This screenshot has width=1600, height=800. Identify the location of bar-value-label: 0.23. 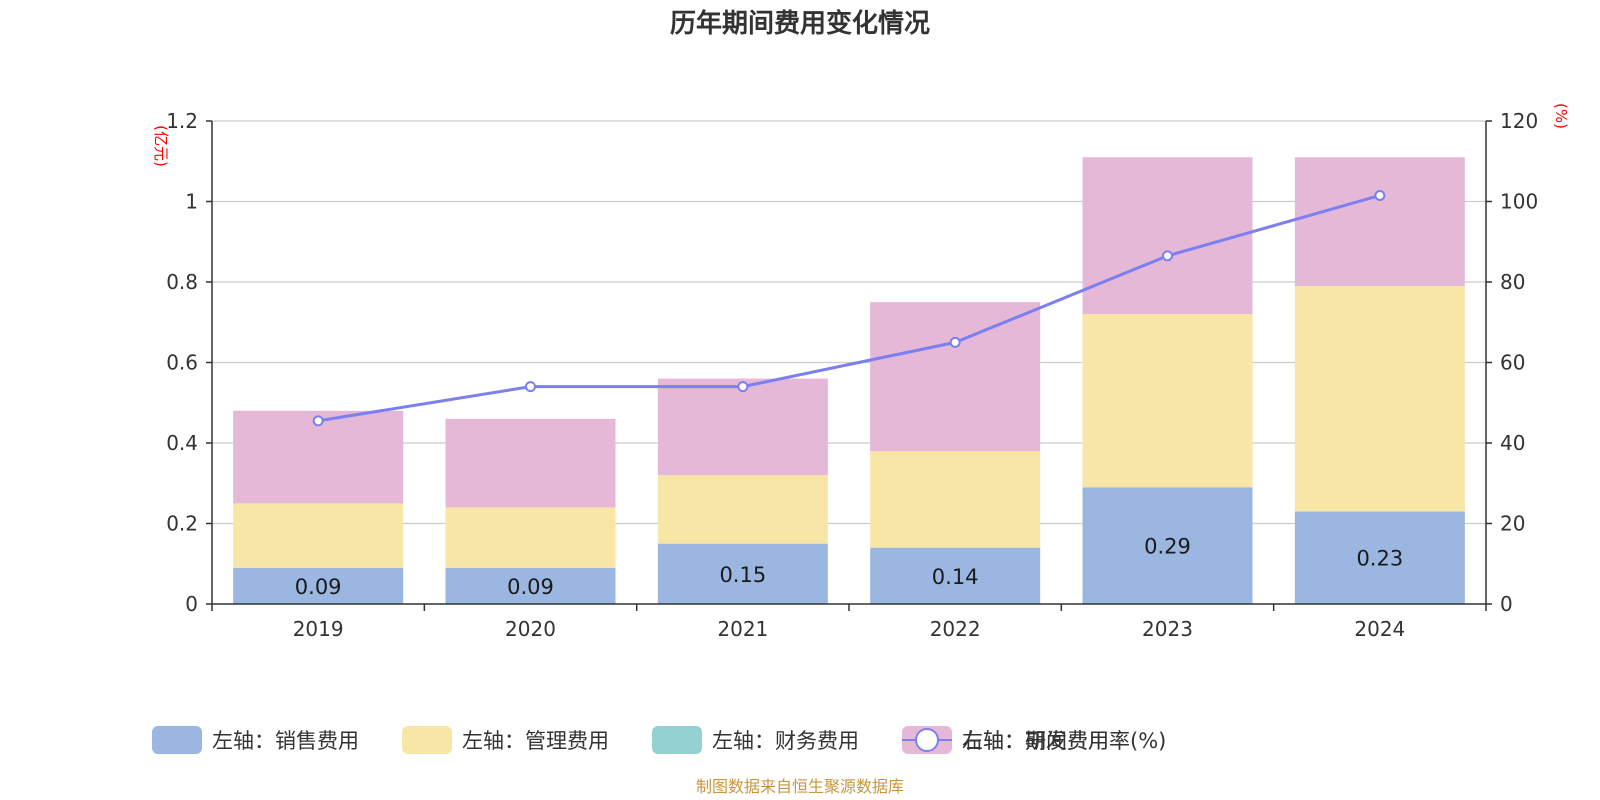
(1379, 559).